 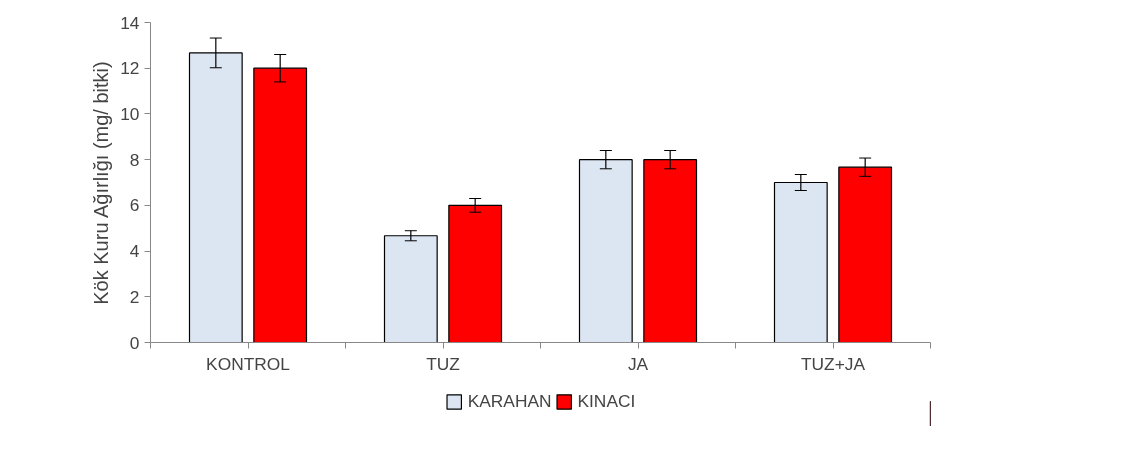 What do you see at coordinates (130, 113) in the screenshot?
I see `y-tick-label: 10` at bounding box center [130, 113].